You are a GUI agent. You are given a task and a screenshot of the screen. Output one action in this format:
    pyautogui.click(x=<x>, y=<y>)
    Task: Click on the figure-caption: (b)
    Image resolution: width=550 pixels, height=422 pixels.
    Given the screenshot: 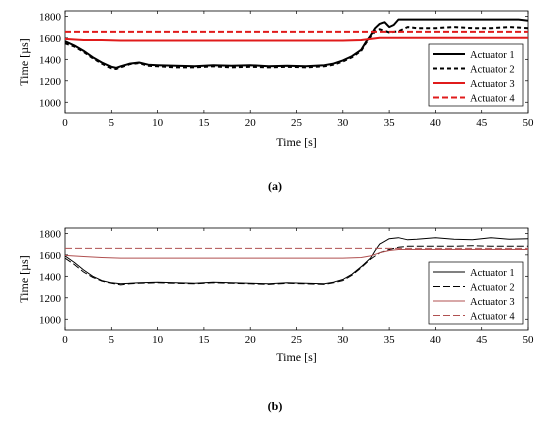 What is the action you would take?
    pyautogui.click(x=275, y=406)
    